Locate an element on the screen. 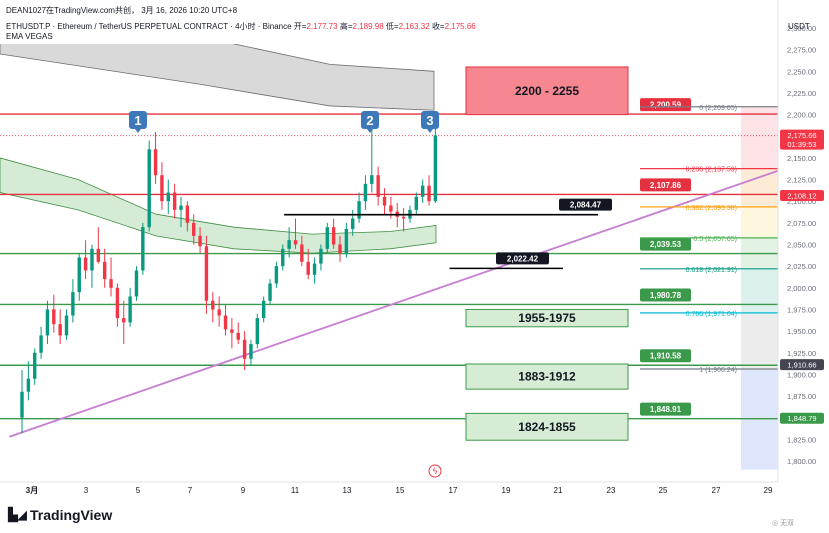 This screenshot has width=829, height=533. black-level-value: 2,022.42 is located at coordinates (523, 258).